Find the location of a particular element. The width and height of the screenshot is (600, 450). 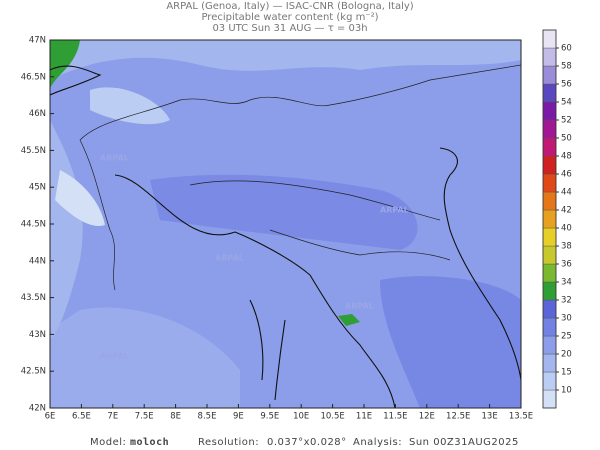

colorbar-label: 54 is located at coordinates (566, 103).